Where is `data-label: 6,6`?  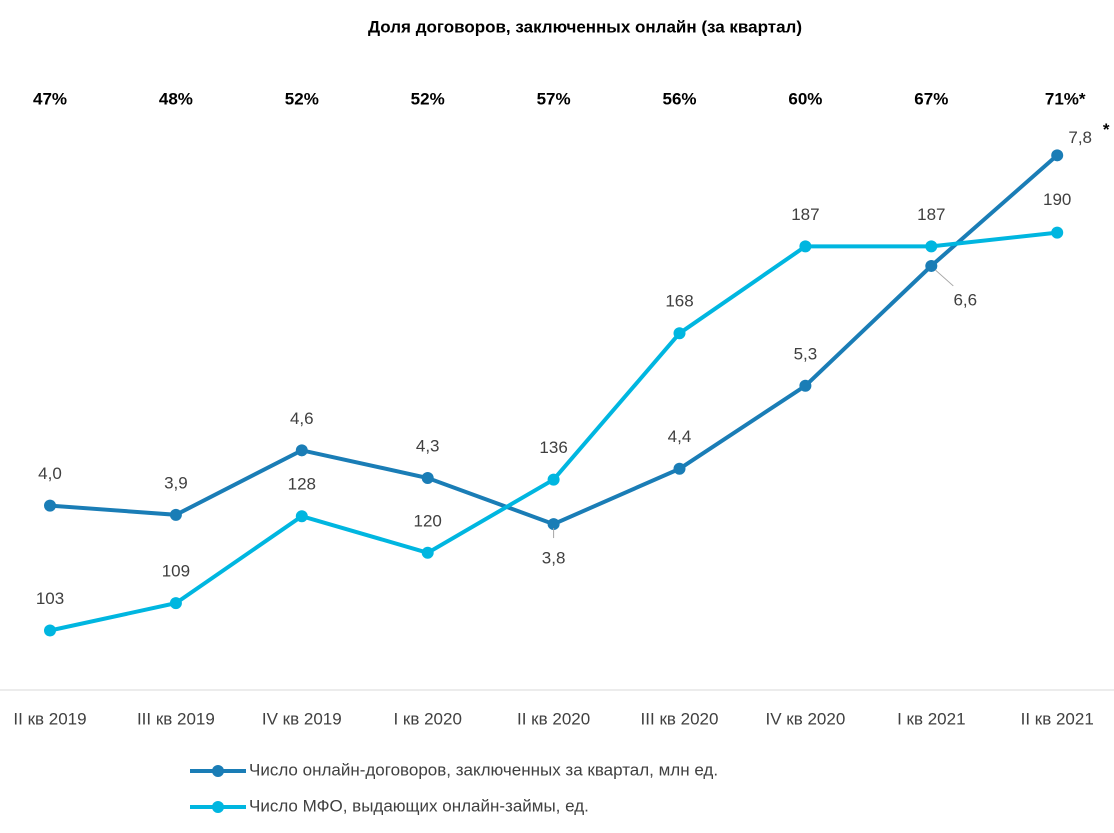 data-label: 6,6 is located at coordinates (965, 299).